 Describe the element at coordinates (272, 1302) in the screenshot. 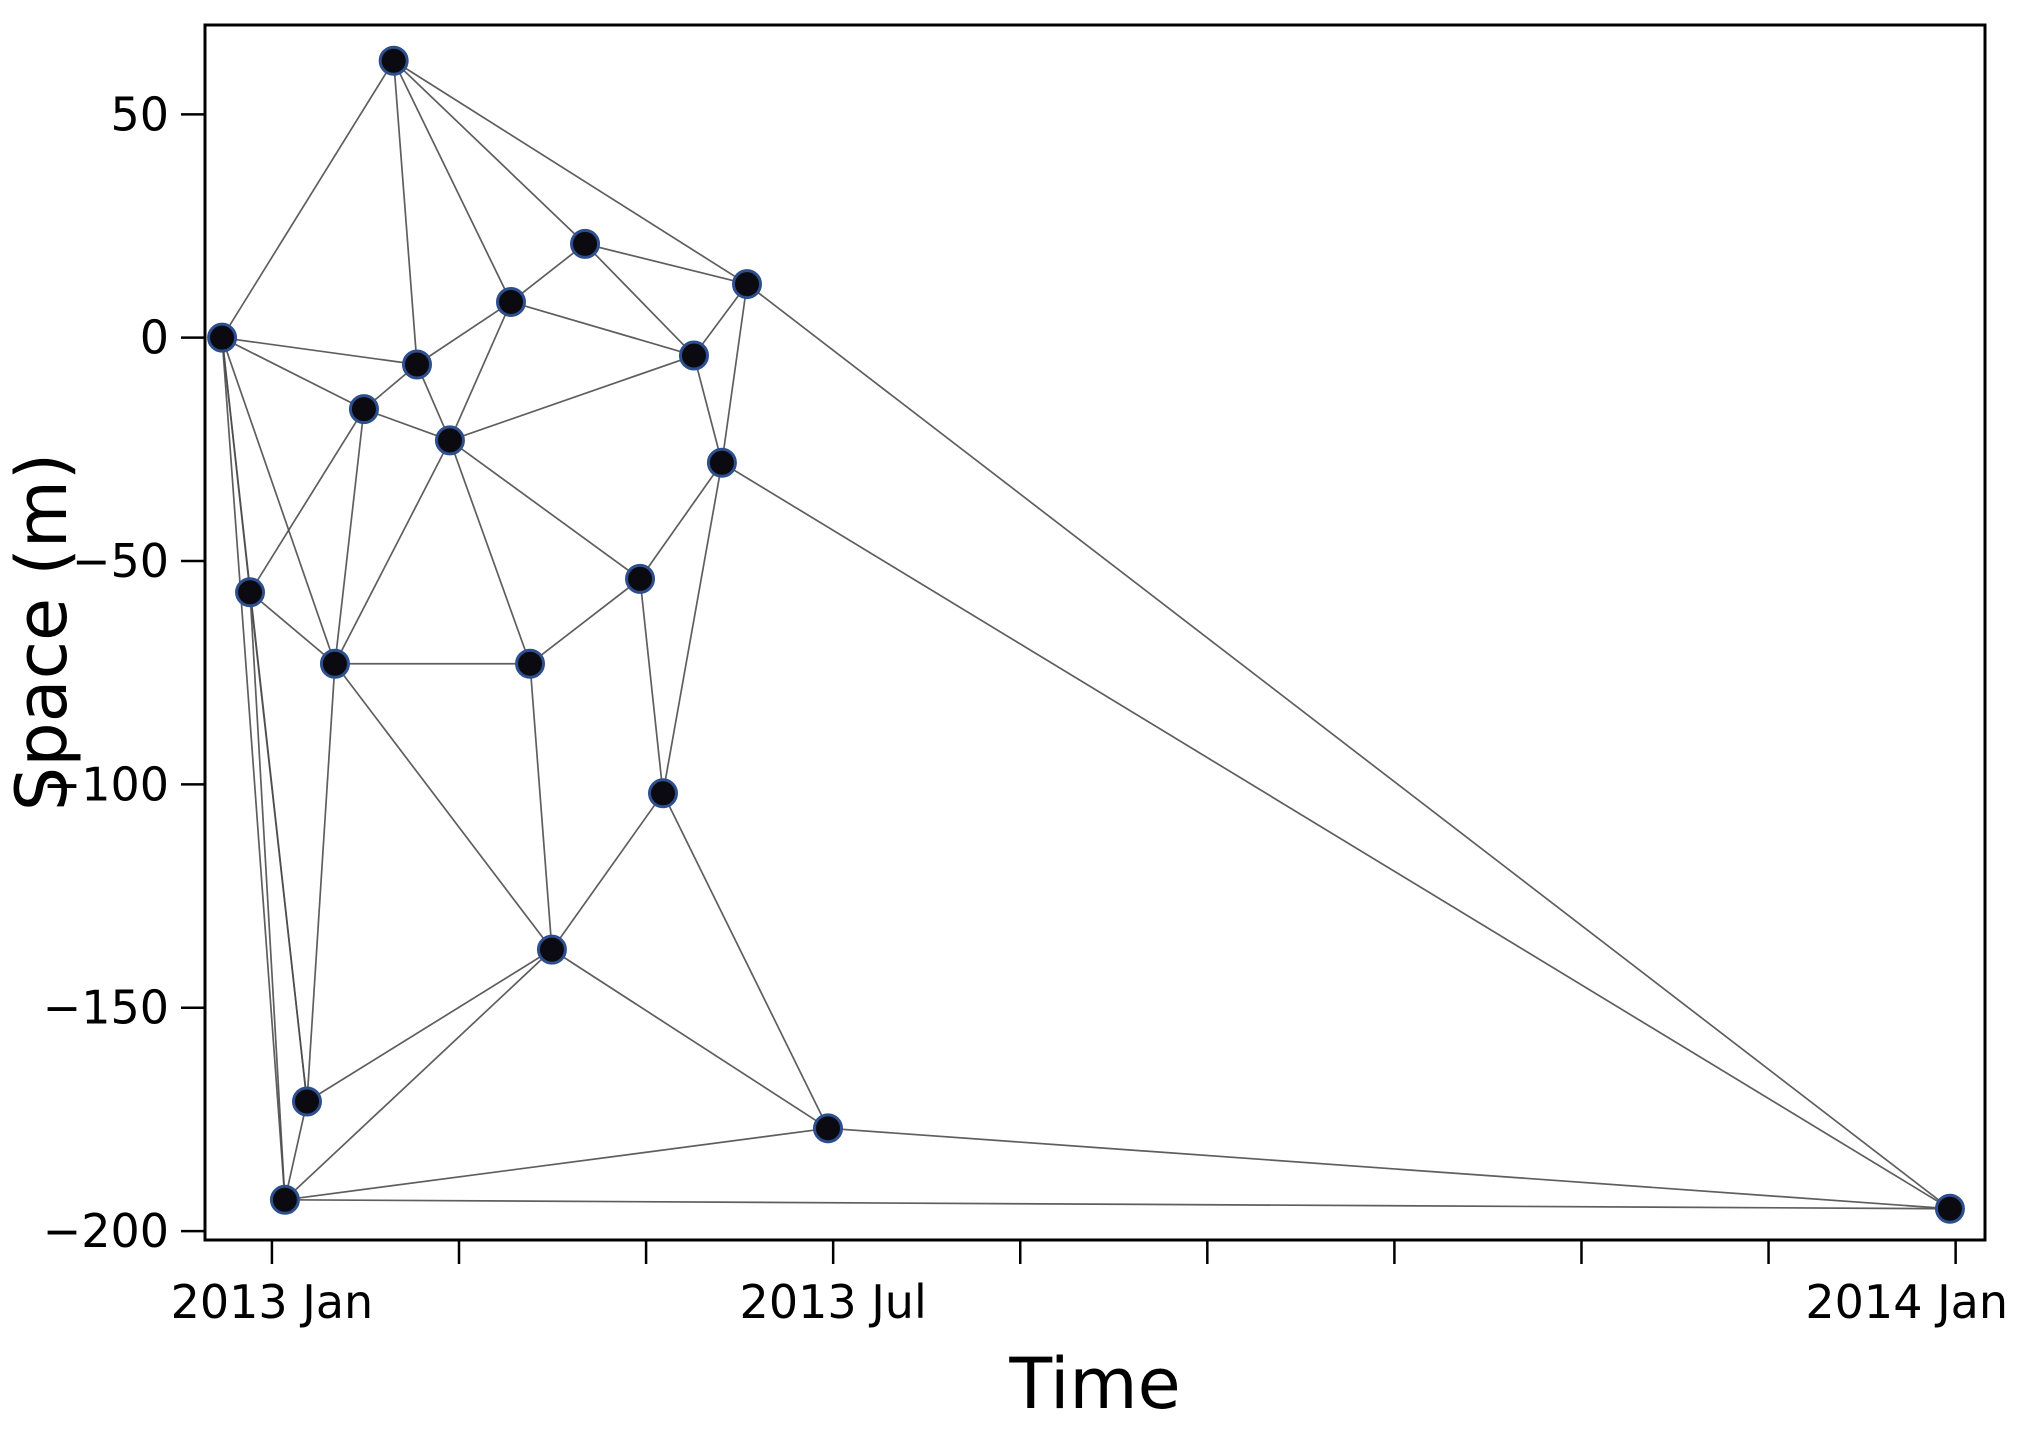

I see `x-tick-label: 2013 Jan` at that location.